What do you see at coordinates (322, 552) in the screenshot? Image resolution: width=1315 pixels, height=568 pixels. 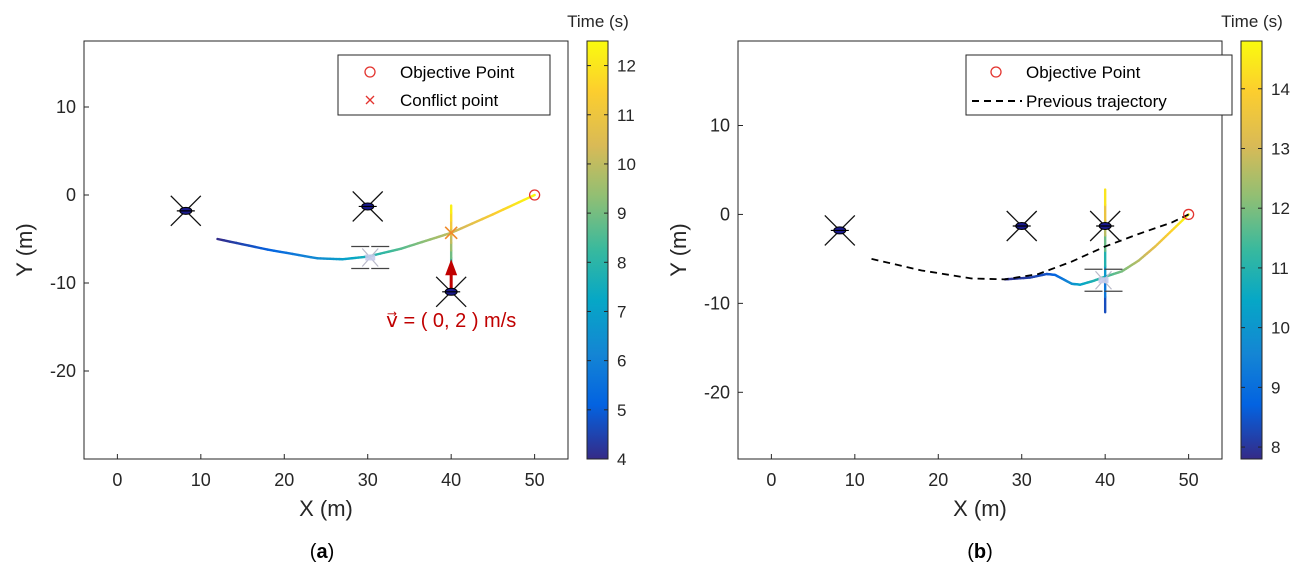 I see `caption-a: (a)` at bounding box center [322, 552].